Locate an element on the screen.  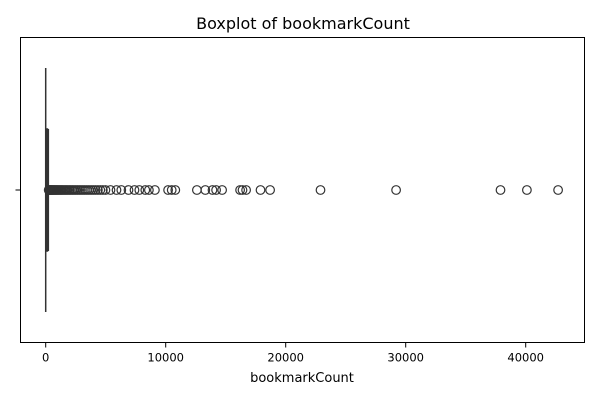
x-tick-label: 0 is located at coordinates (45, 358).